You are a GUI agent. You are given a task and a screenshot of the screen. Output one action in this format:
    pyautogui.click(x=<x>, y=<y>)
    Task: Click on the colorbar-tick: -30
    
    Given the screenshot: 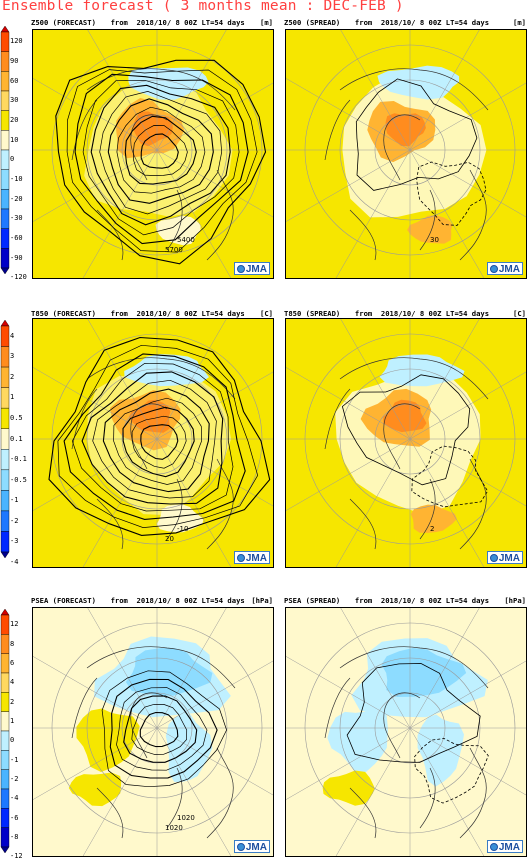 What is the action you would take?
    pyautogui.click(x=16, y=218)
    